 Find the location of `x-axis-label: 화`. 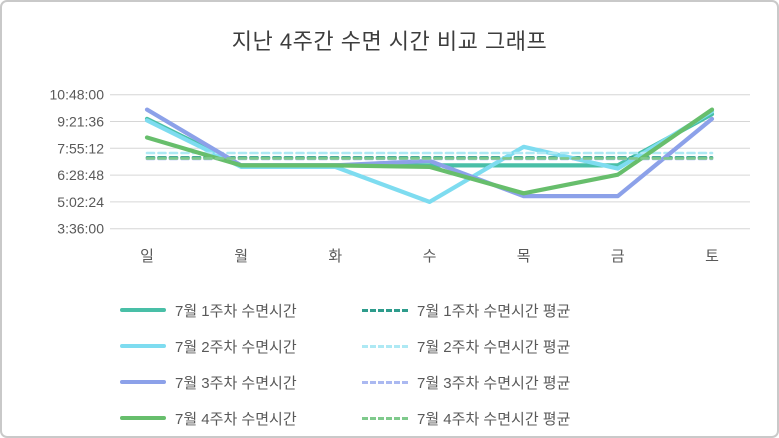

x-axis-label: 화 is located at coordinates (335, 256).